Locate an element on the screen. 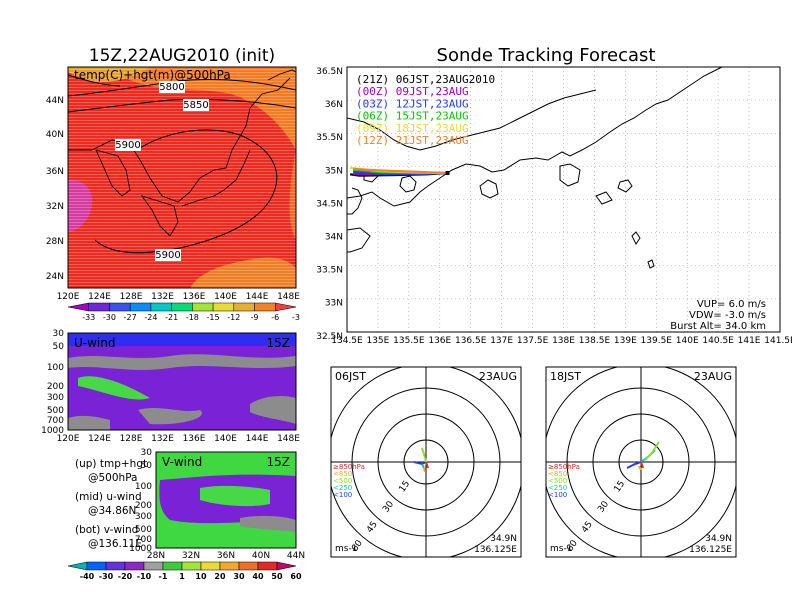 The image size is (792, 612). v-wind-time: 15Z is located at coordinates (279, 462).